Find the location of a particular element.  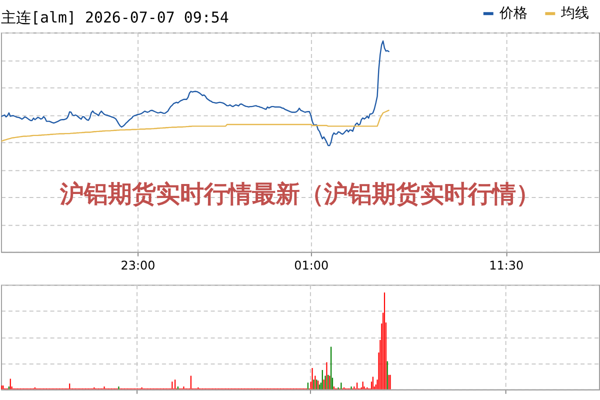

legend-label: 价格 is located at coordinates (513, 14).